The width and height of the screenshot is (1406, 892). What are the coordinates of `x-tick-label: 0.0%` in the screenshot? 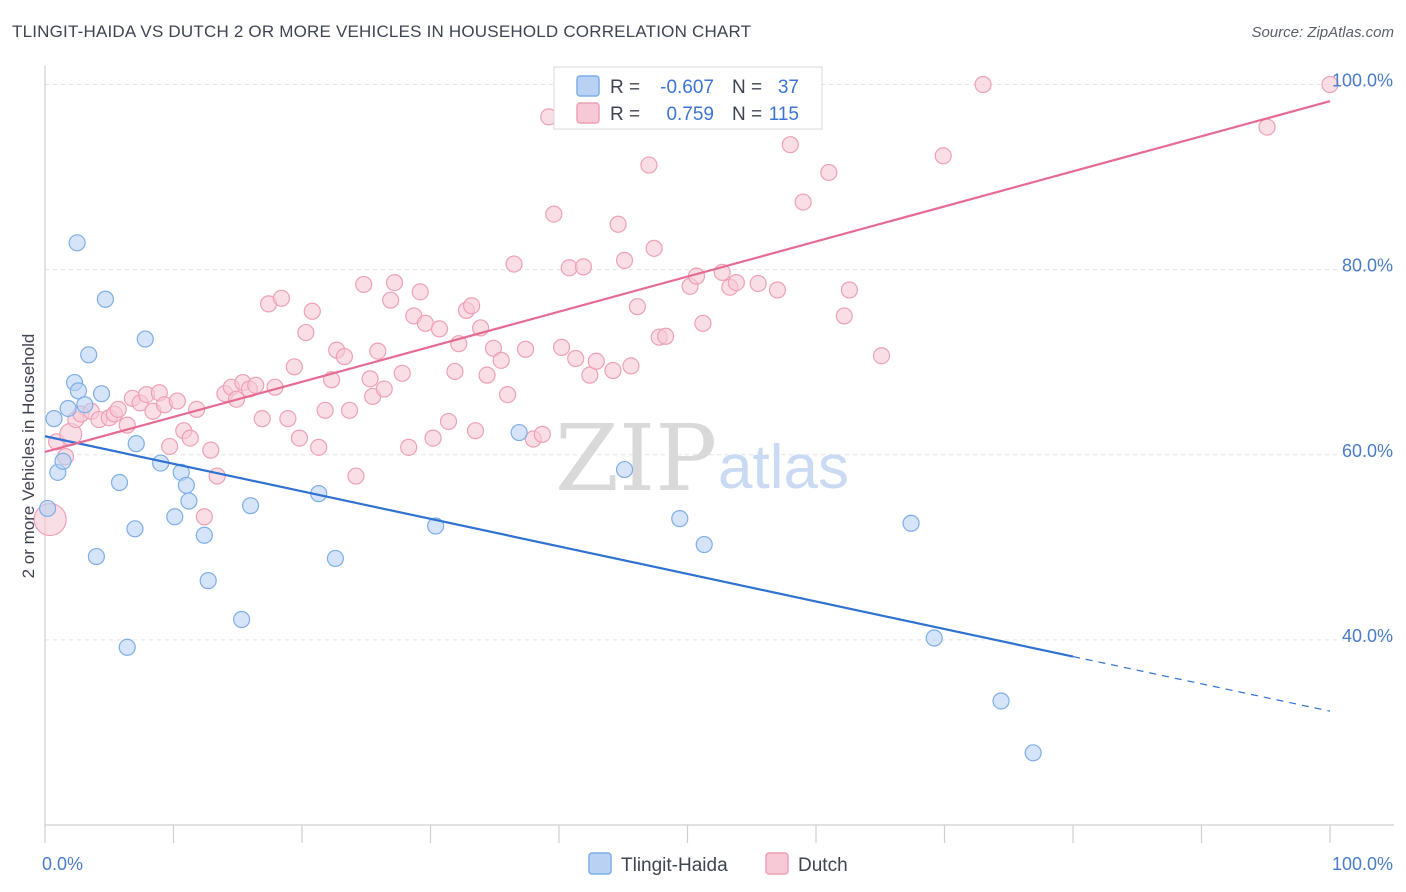 It's located at (62, 864).